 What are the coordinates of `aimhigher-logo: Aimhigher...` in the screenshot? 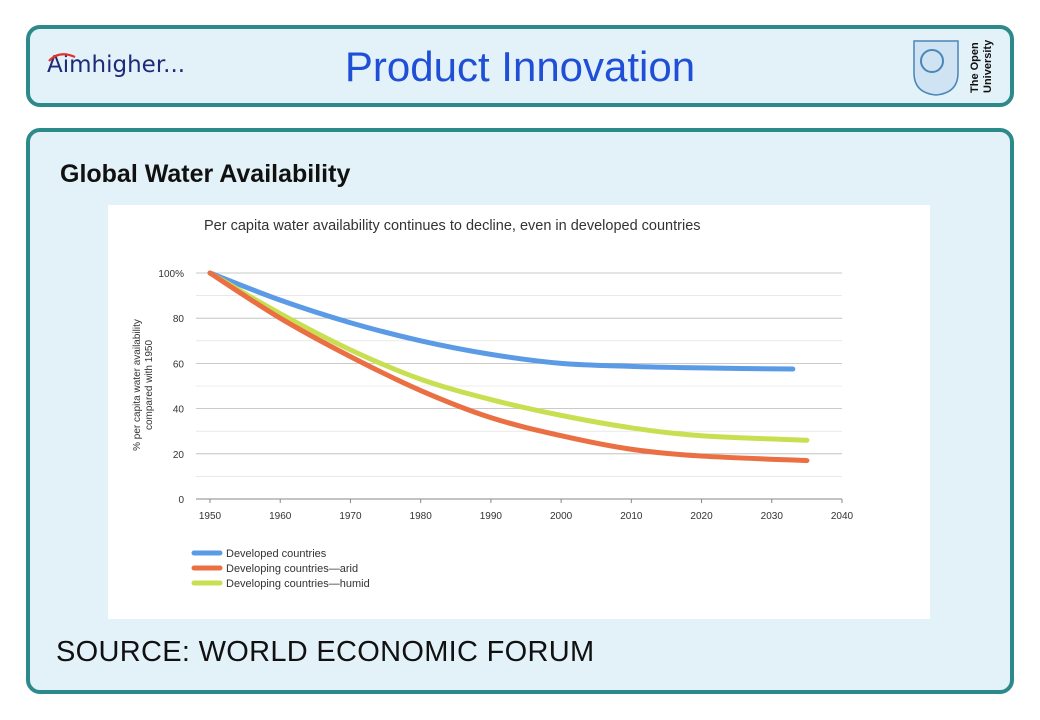 It's located at (116, 65).